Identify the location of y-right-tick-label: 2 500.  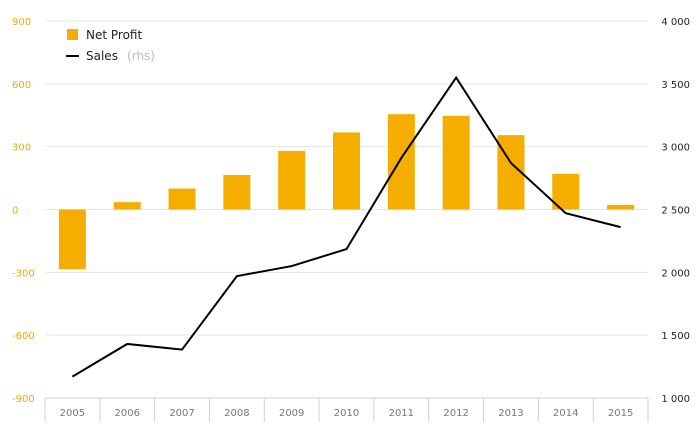
(675, 211).